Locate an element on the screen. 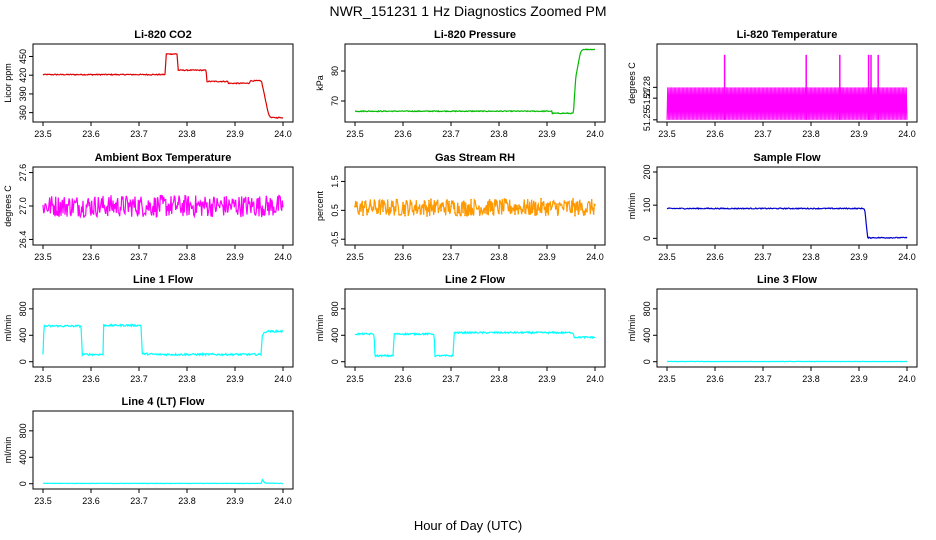 The height and width of the screenshot is (540, 936). y-axis-label: kPa is located at coordinates (320, 83).